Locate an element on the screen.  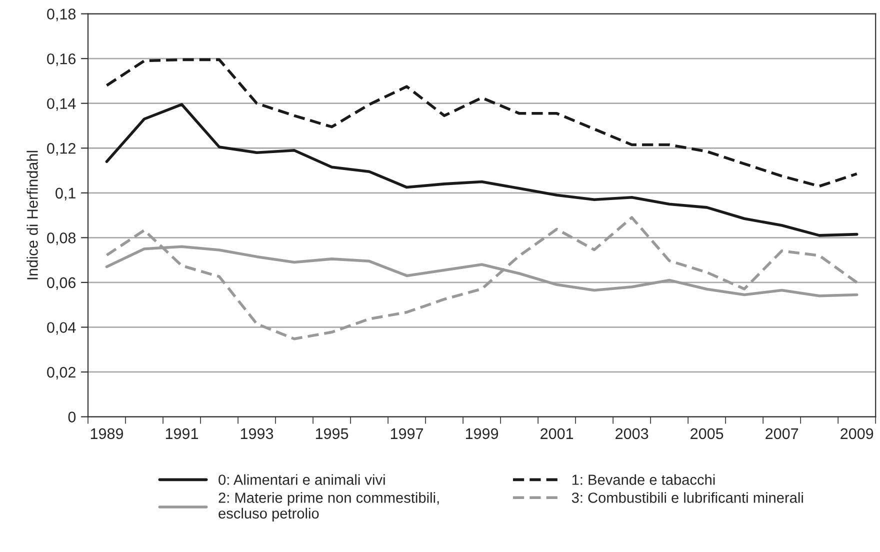
y-tick-label: 0,16 is located at coordinates (61, 59).